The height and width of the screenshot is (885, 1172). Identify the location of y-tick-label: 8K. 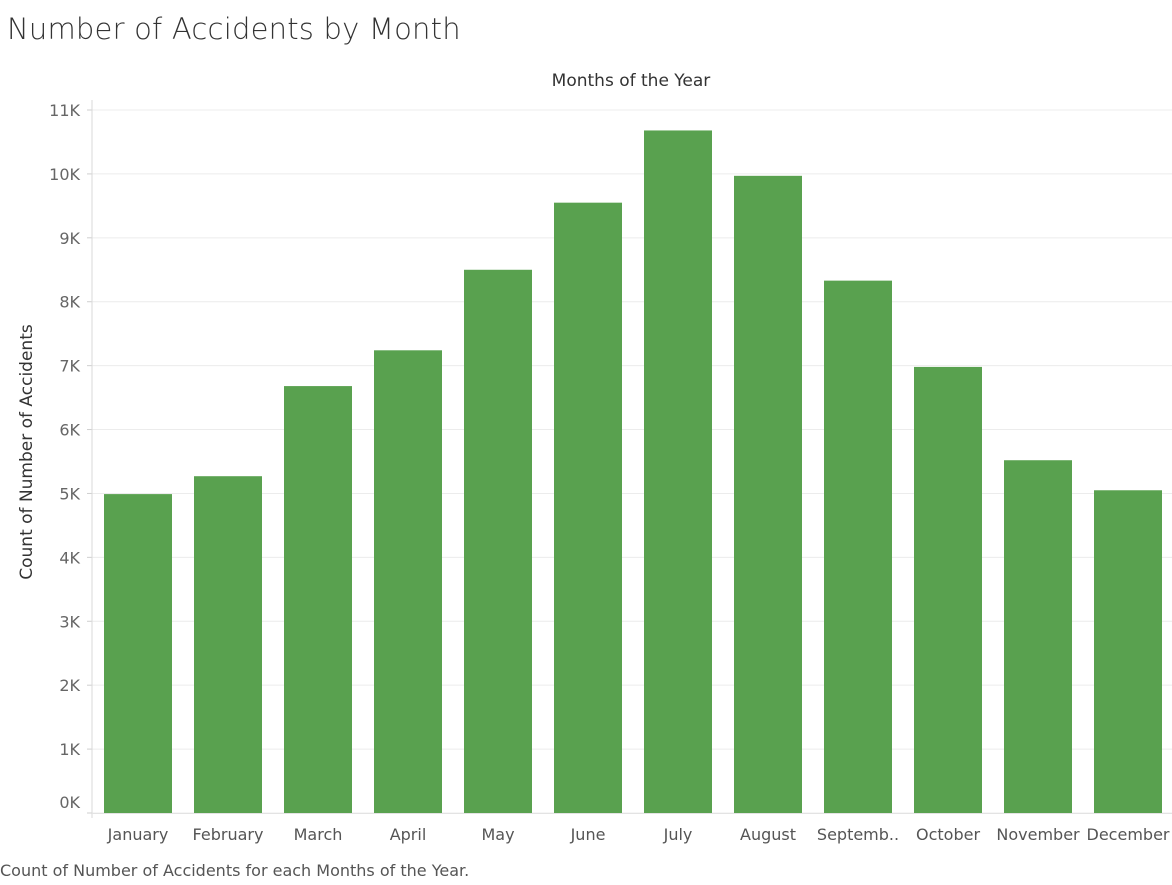
(69, 302).